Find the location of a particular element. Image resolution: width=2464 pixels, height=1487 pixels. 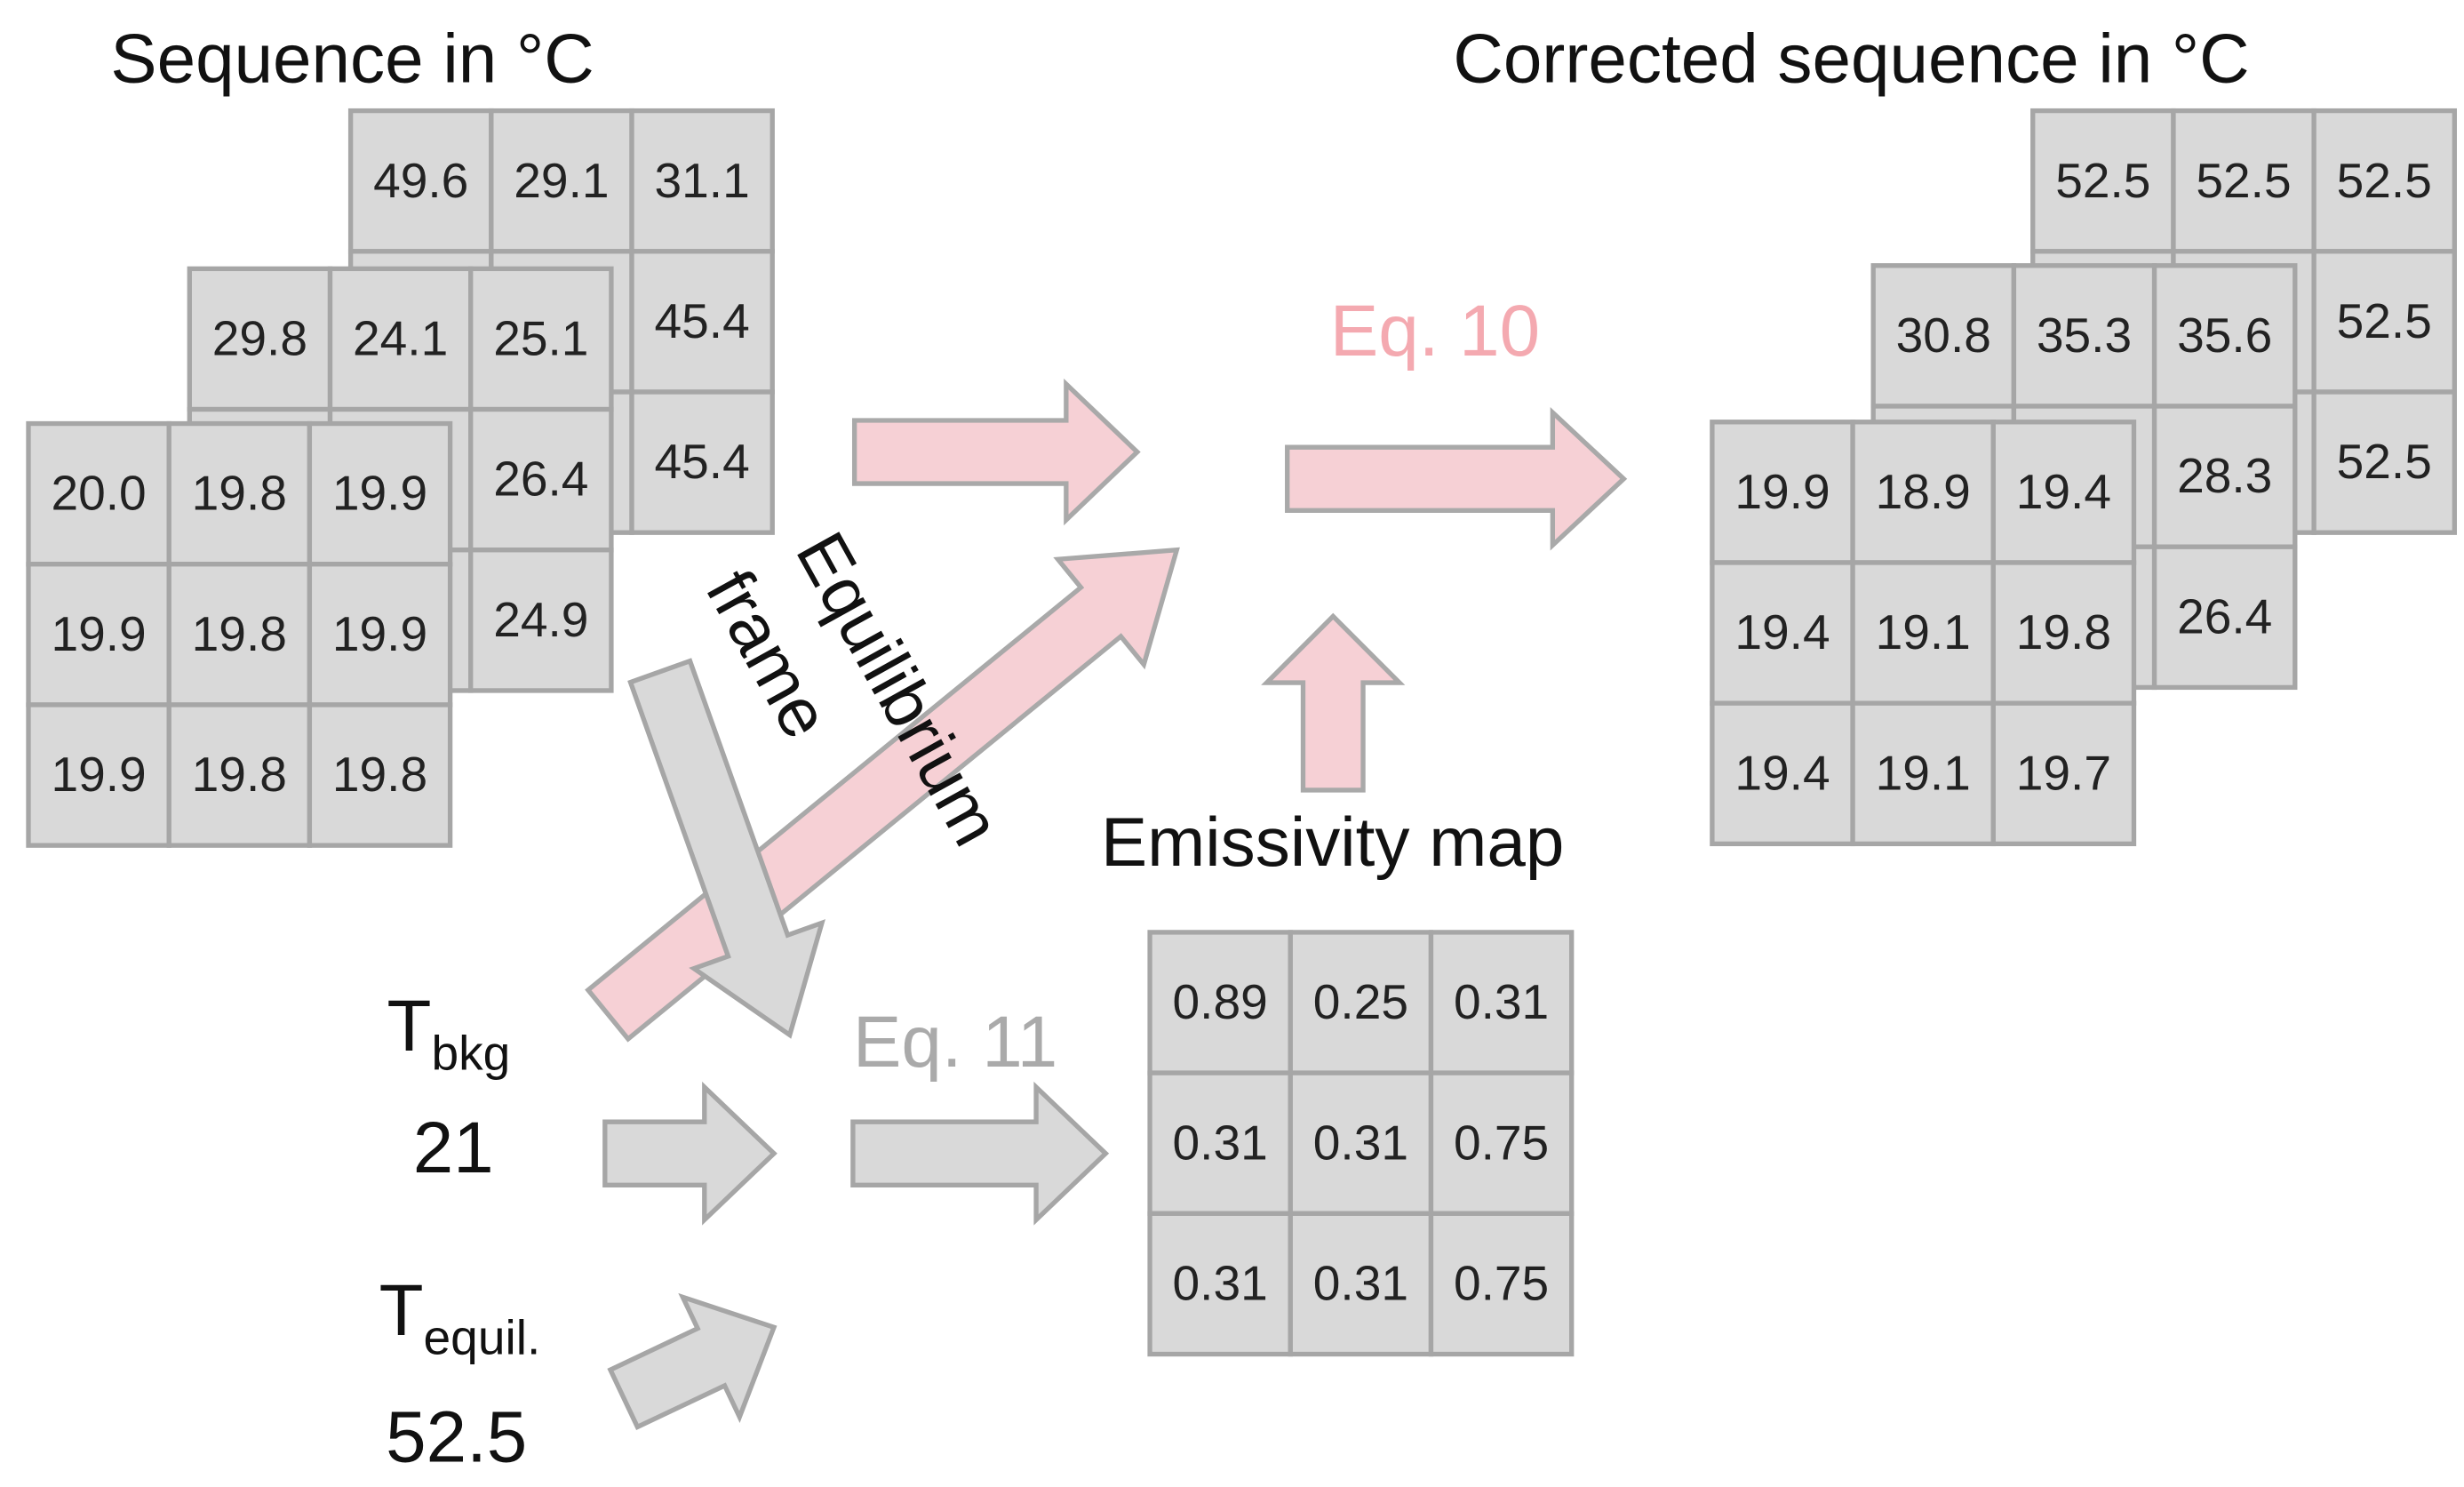

cell-value: 30.8 is located at coordinates (1943, 335).